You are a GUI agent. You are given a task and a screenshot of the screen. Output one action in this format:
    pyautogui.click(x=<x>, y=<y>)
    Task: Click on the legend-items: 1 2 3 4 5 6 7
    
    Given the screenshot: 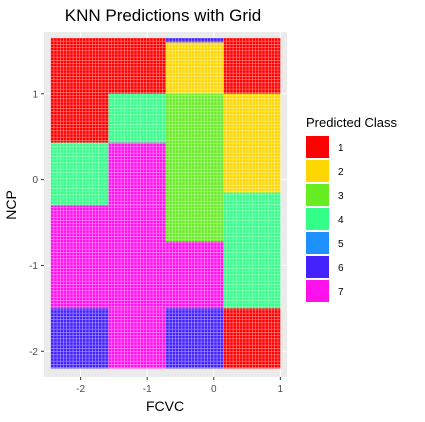 What is the action you would take?
    pyautogui.click(x=325, y=219)
    